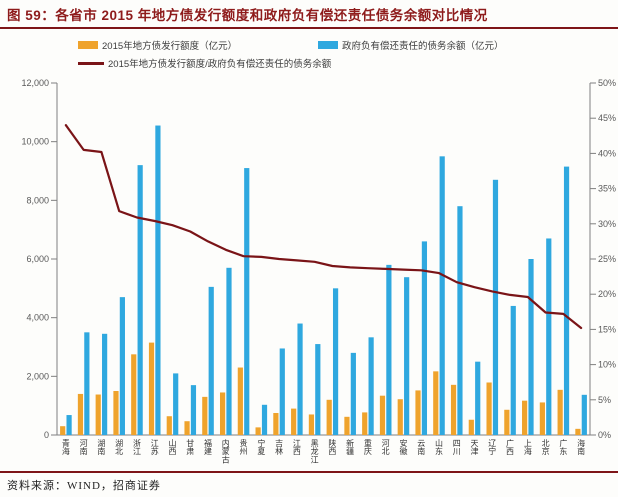 The image size is (618, 497). Describe the element at coordinates (407, 356) in the screenshot. I see `bar-balance-安徽` at that location.